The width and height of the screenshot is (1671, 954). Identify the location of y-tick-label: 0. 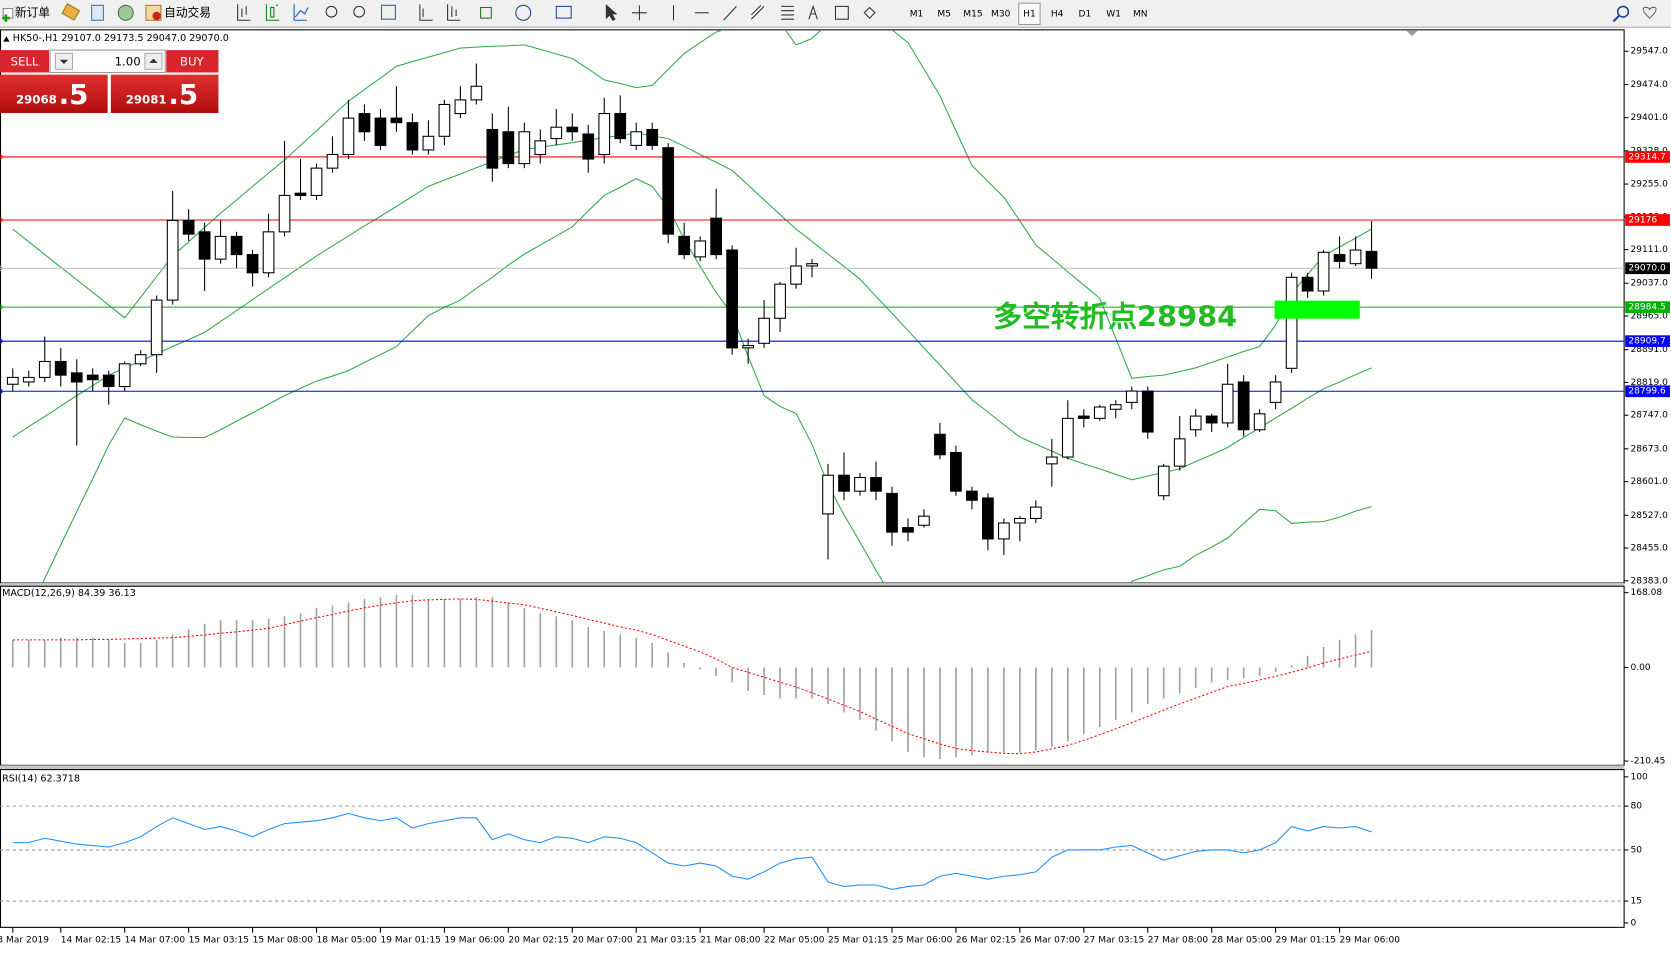
(1634, 923).